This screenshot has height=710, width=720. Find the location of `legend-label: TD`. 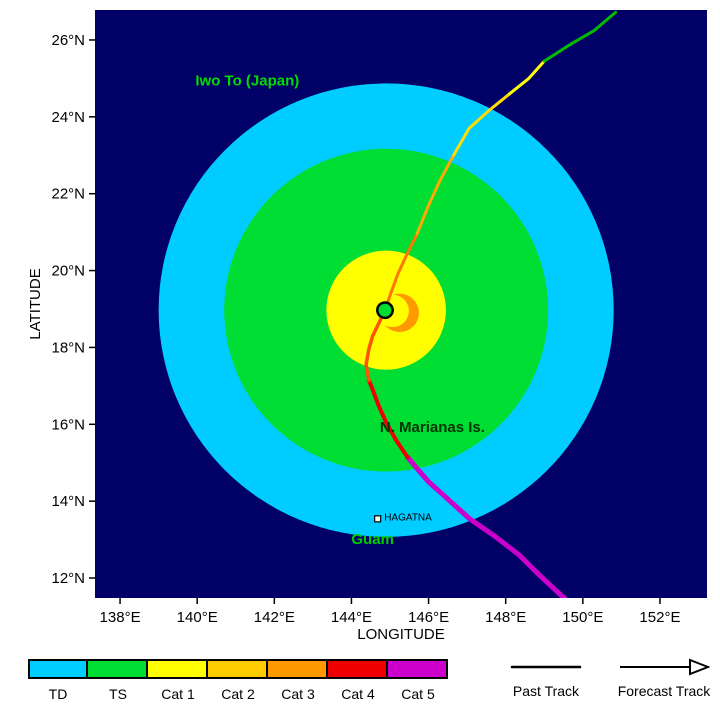

legend-label: TD is located at coordinates (58, 694).